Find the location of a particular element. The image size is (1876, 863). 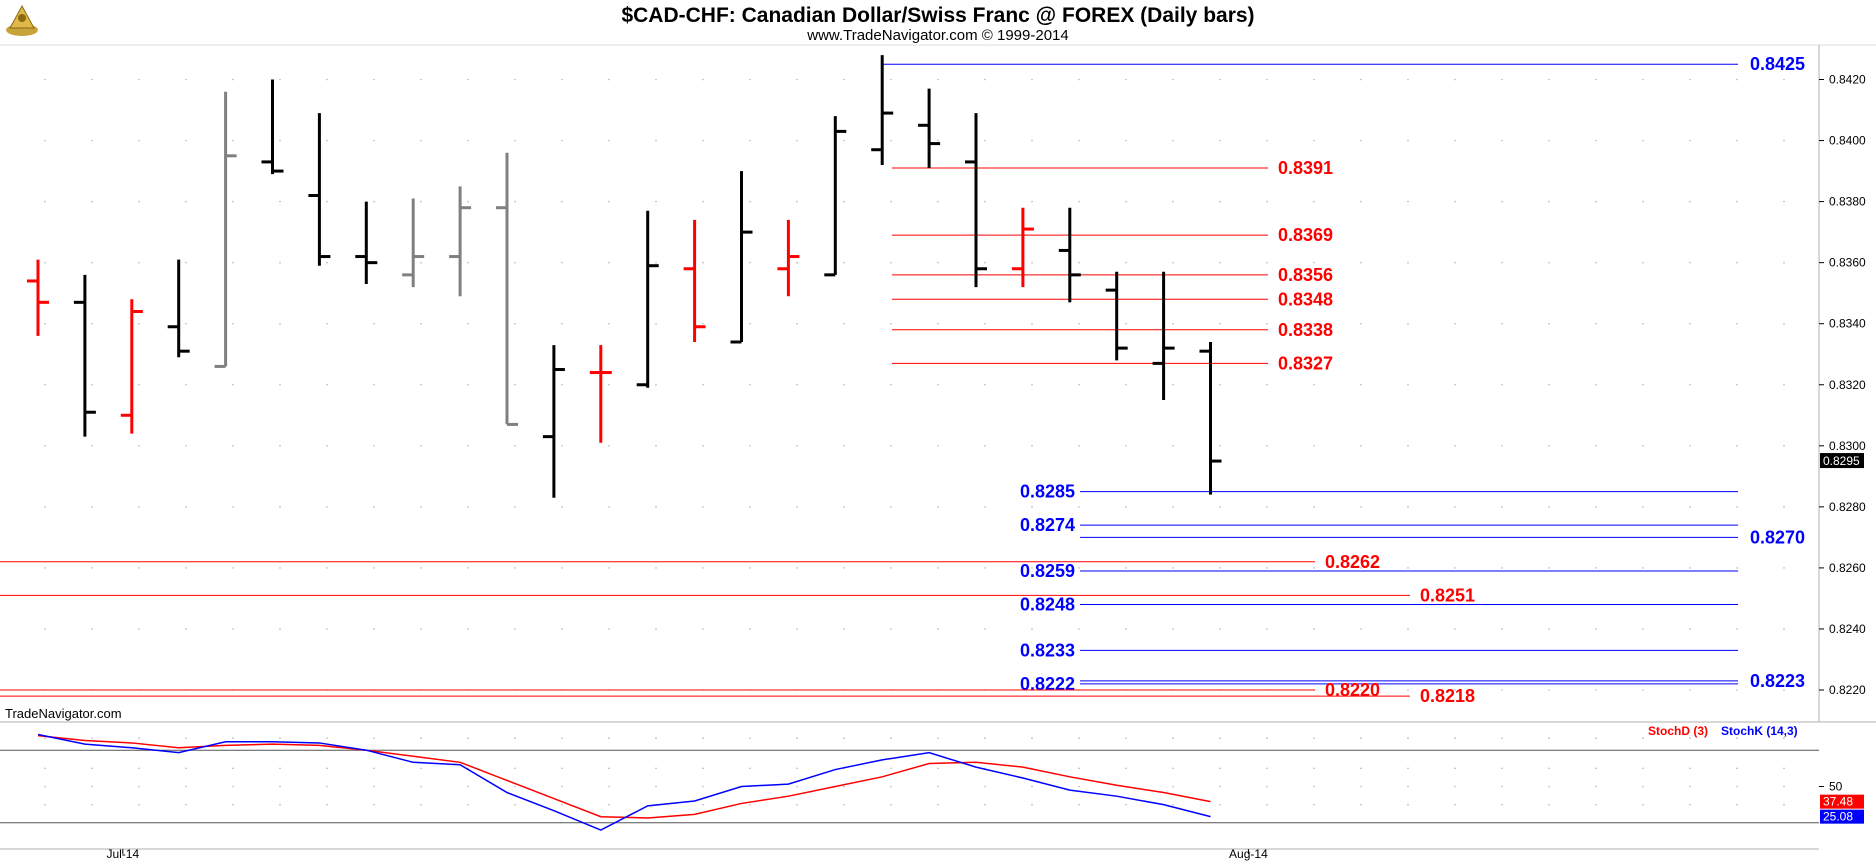

price-tick-label: 0.8340 is located at coordinates (1847, 324).